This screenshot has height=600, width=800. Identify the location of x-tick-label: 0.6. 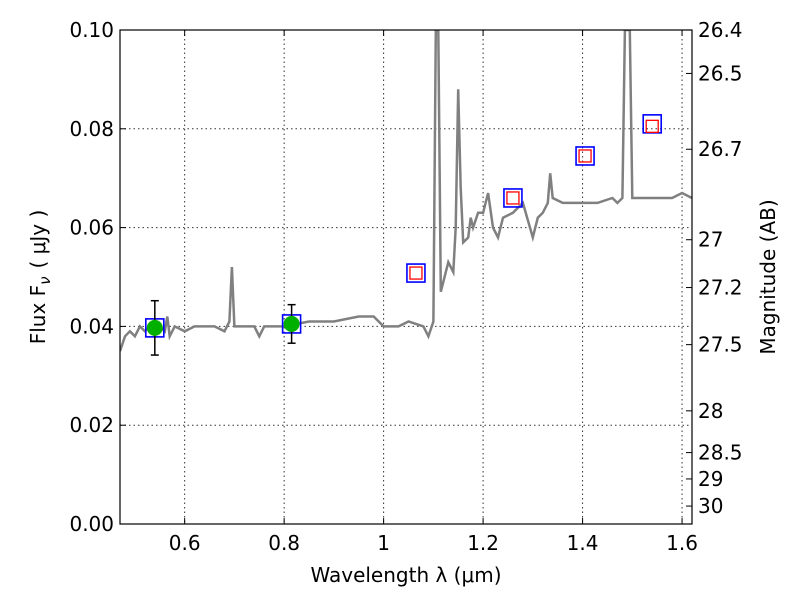
(185, 543).